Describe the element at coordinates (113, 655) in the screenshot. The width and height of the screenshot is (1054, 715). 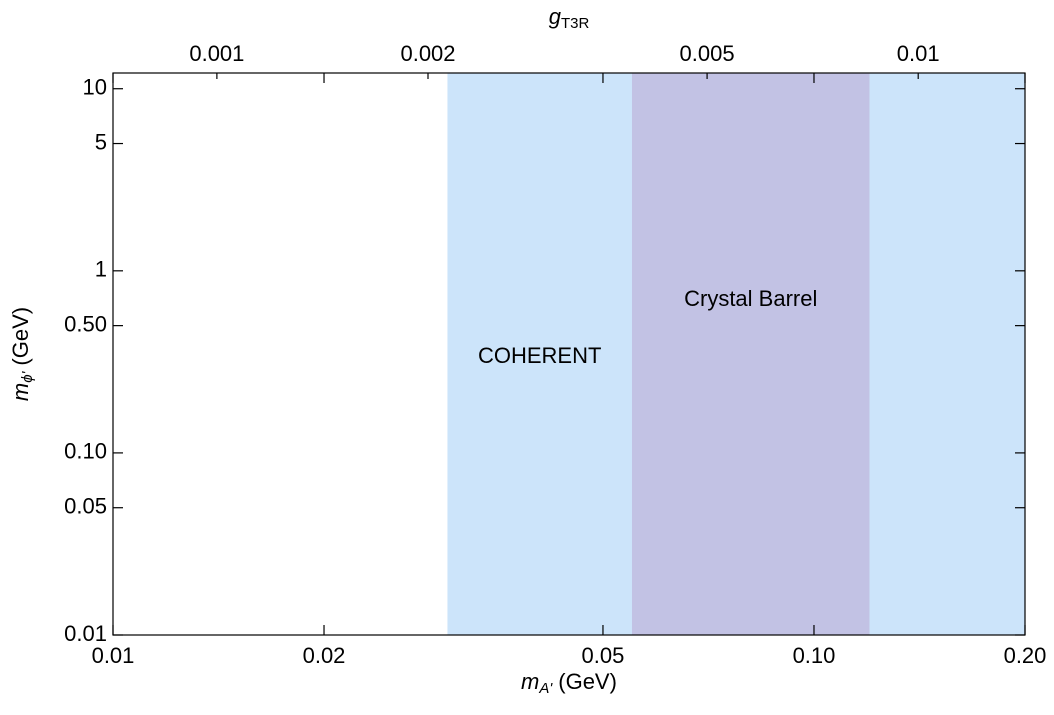
I see `x-tick-label: 0.01` at that location.